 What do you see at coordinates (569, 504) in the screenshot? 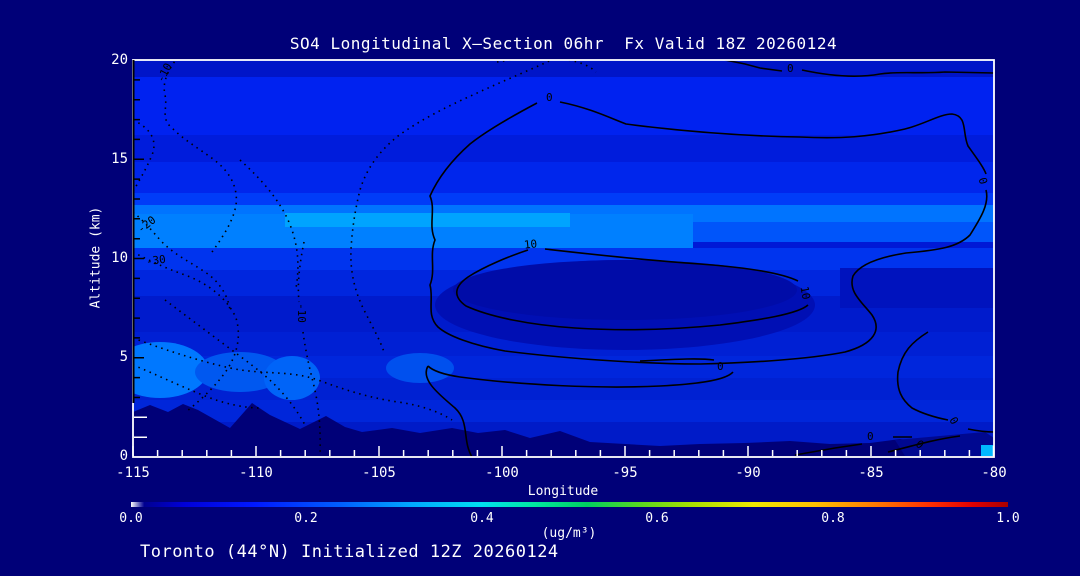
I see `colorbar-gradient` at bounding box center [569, 504].